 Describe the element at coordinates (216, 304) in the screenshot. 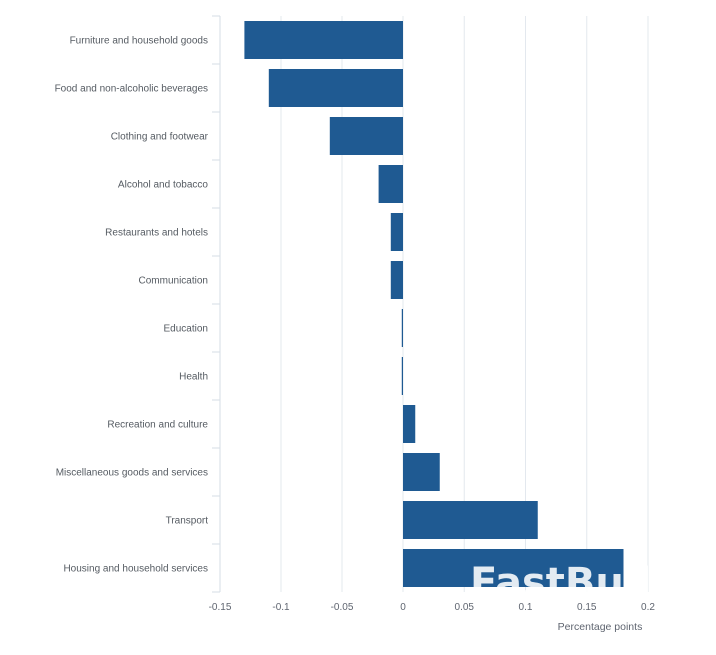

I see `y-axis` at that location.